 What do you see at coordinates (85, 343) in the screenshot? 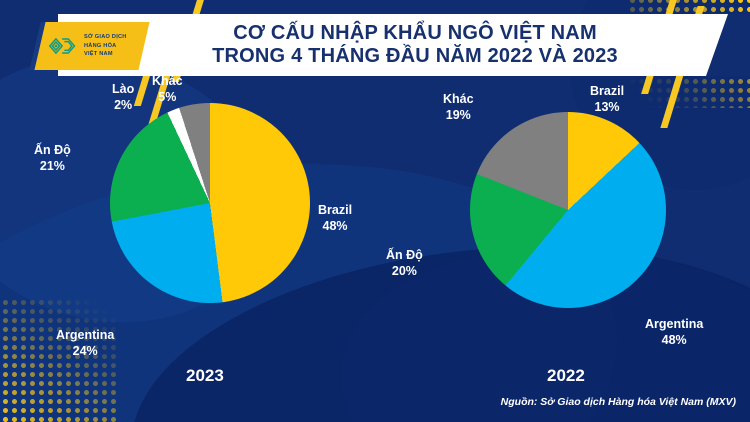
I see `pie-2023-label-argentina: Argentina 24%` at bounding box center [85, 343].